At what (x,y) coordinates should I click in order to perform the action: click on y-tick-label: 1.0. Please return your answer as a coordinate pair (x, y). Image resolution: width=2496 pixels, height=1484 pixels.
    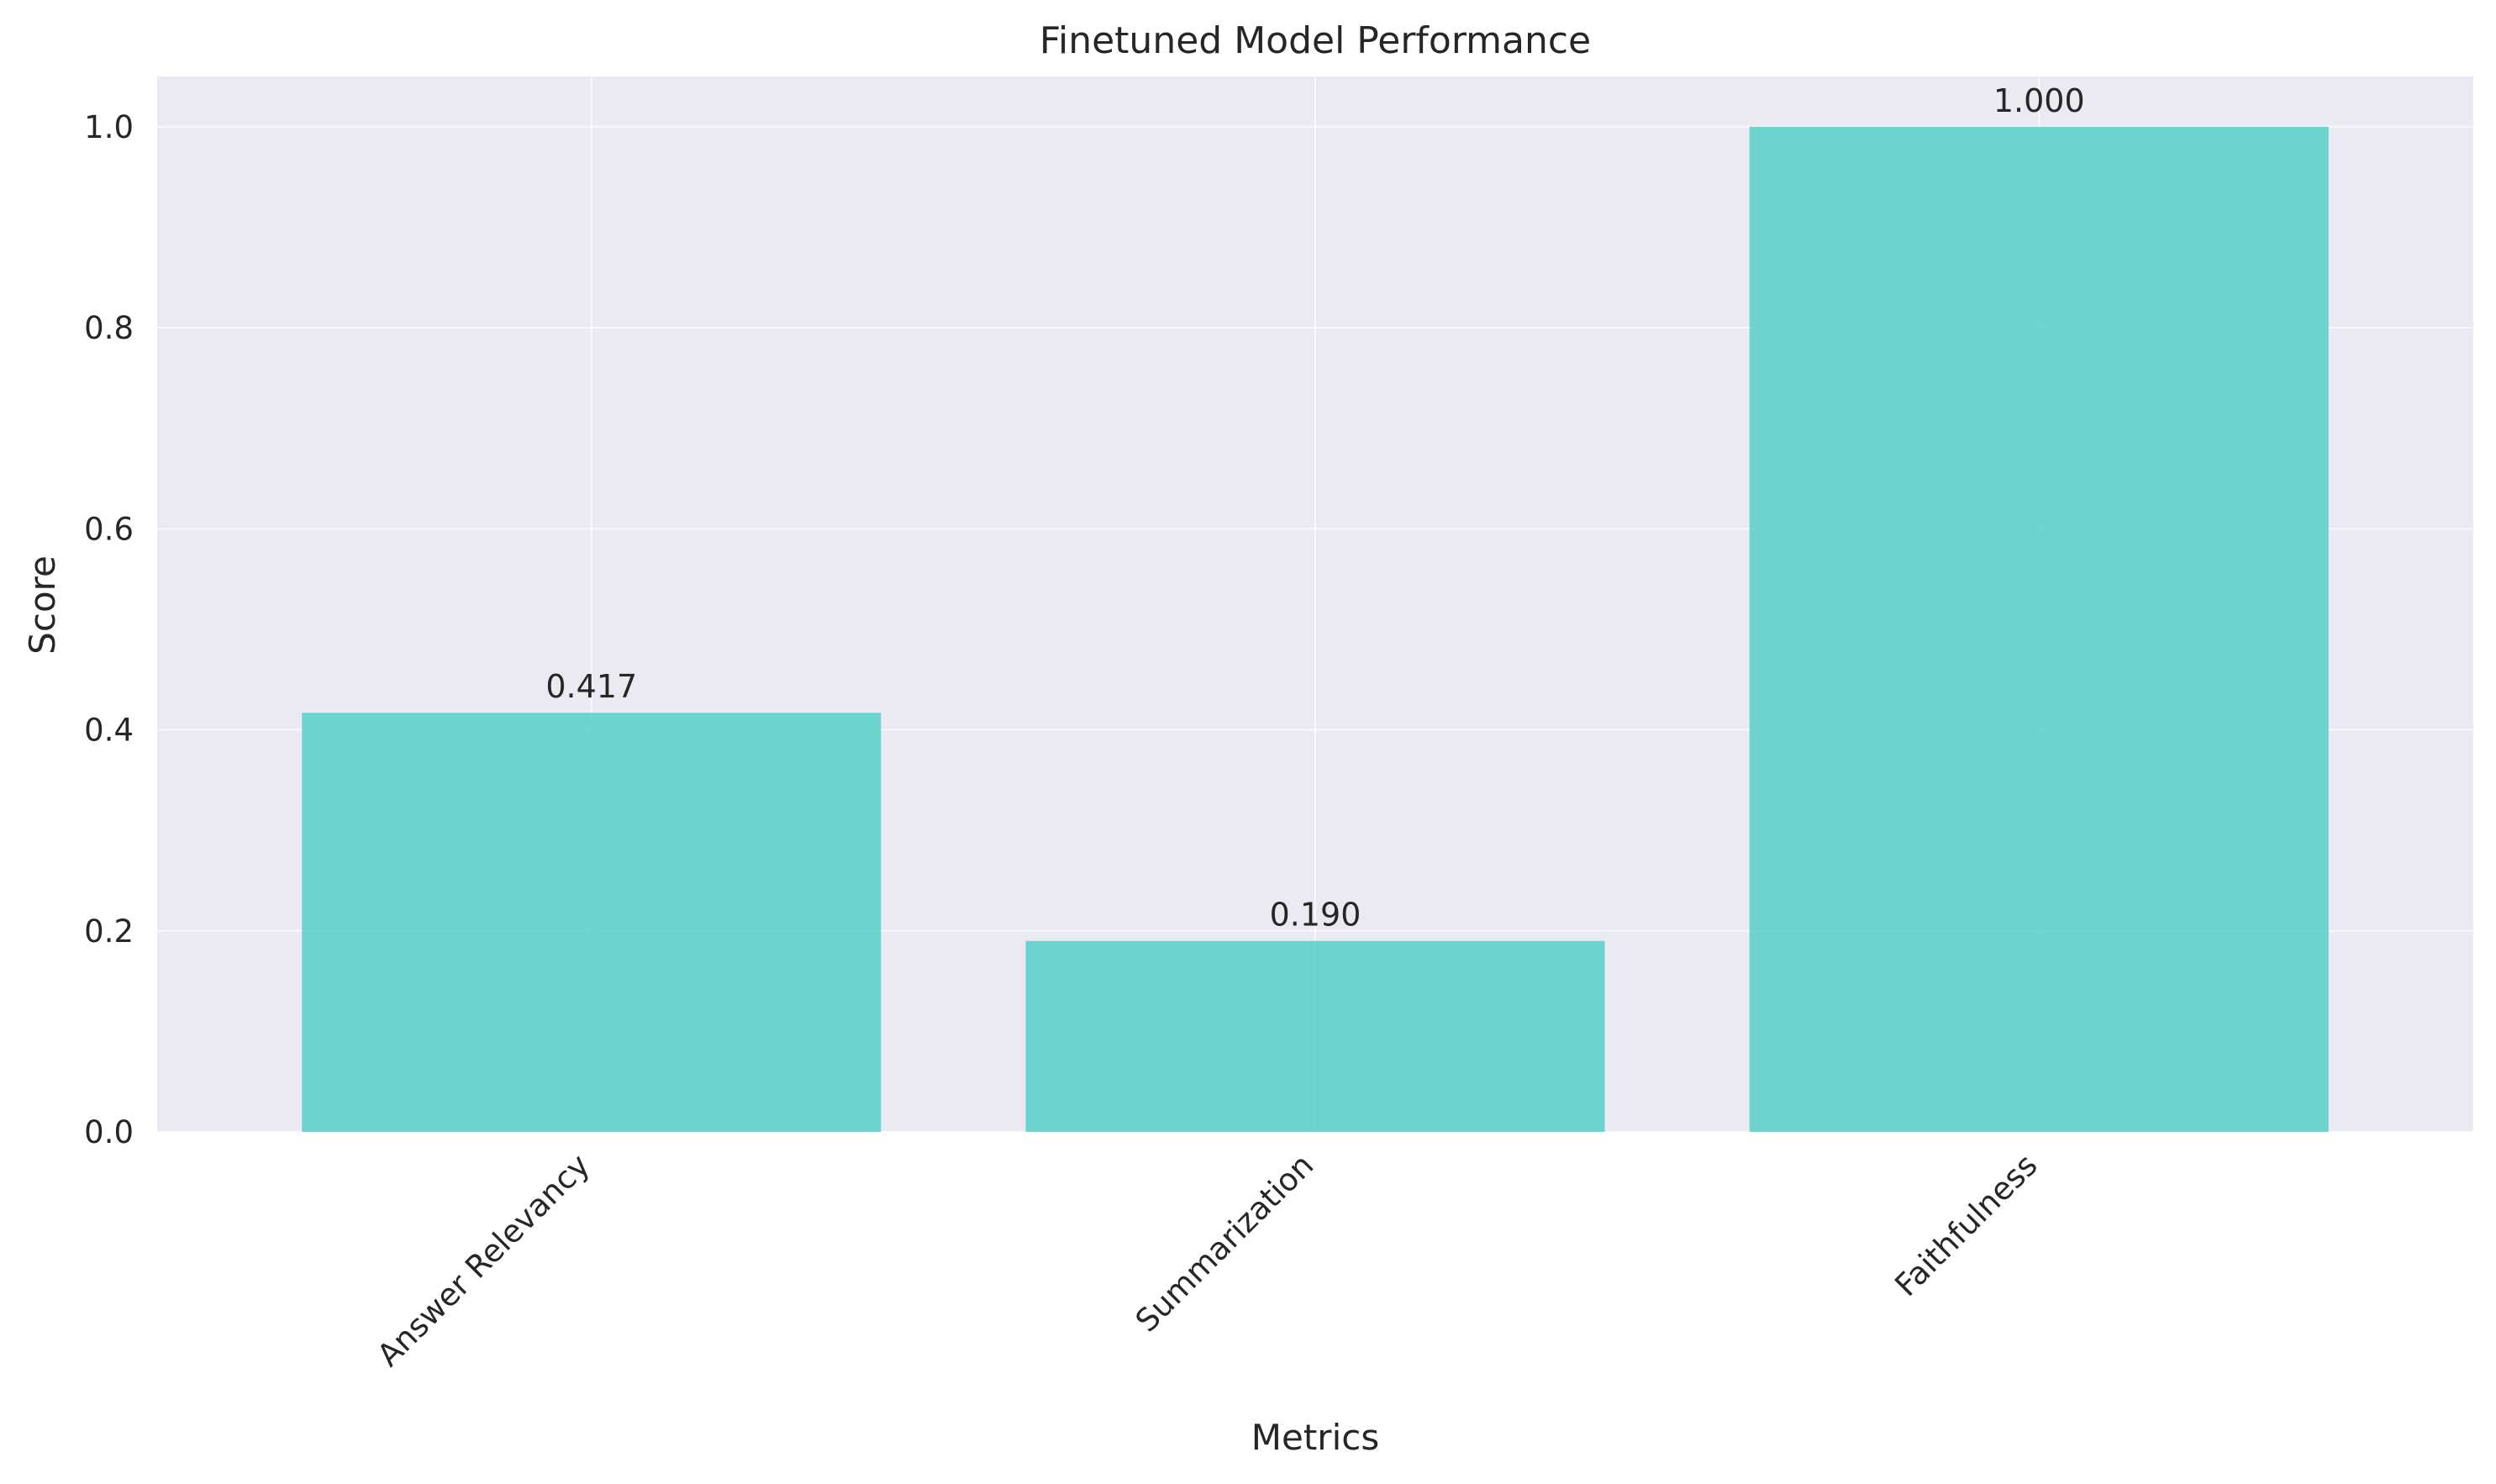
    Looking at the image, I should click on (109, 127).